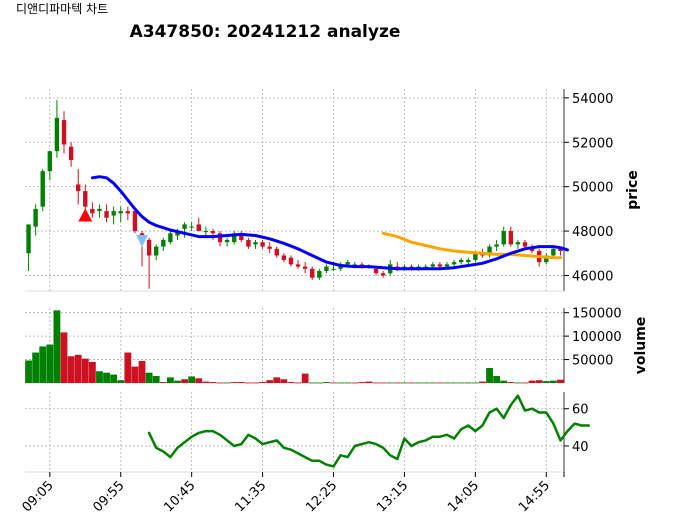  Describe the element at coordinates (142, 240) in the screenshot. I see `sell-marker` at that location.